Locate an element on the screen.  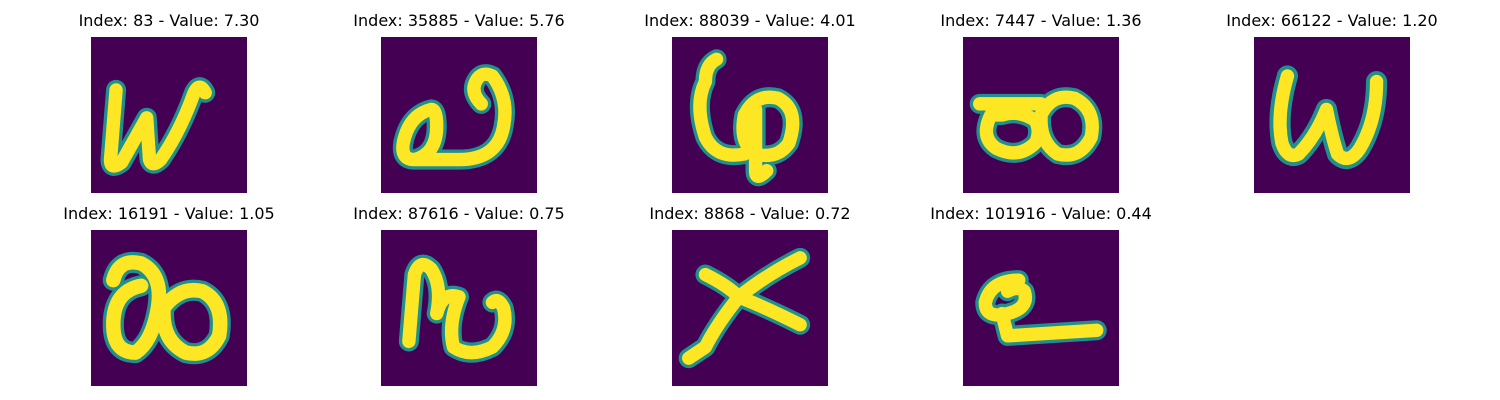
panel: Index: 16191 - Value: 1.05 is located at coordinates (169, 295).